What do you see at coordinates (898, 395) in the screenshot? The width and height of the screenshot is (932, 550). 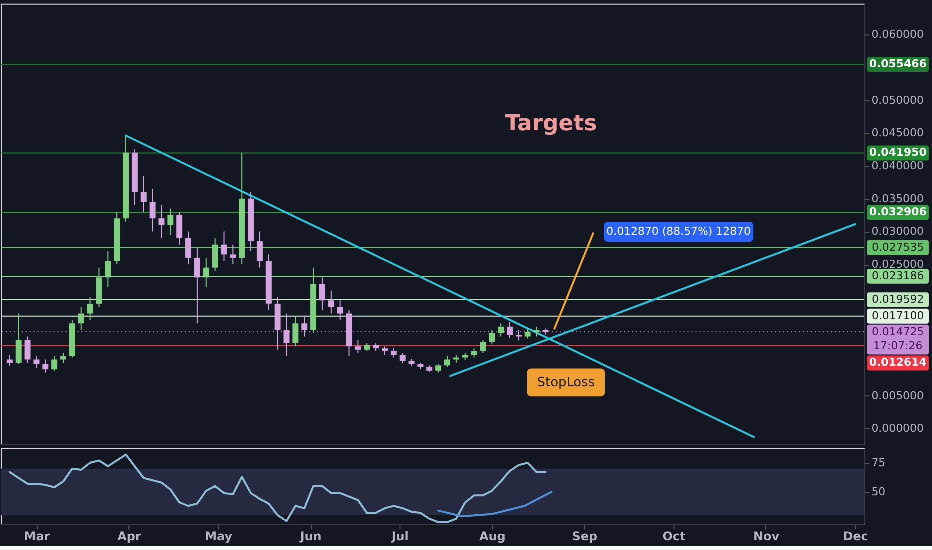 I see `y-tick-label: 0.005000` at bounding box center [898, 395].